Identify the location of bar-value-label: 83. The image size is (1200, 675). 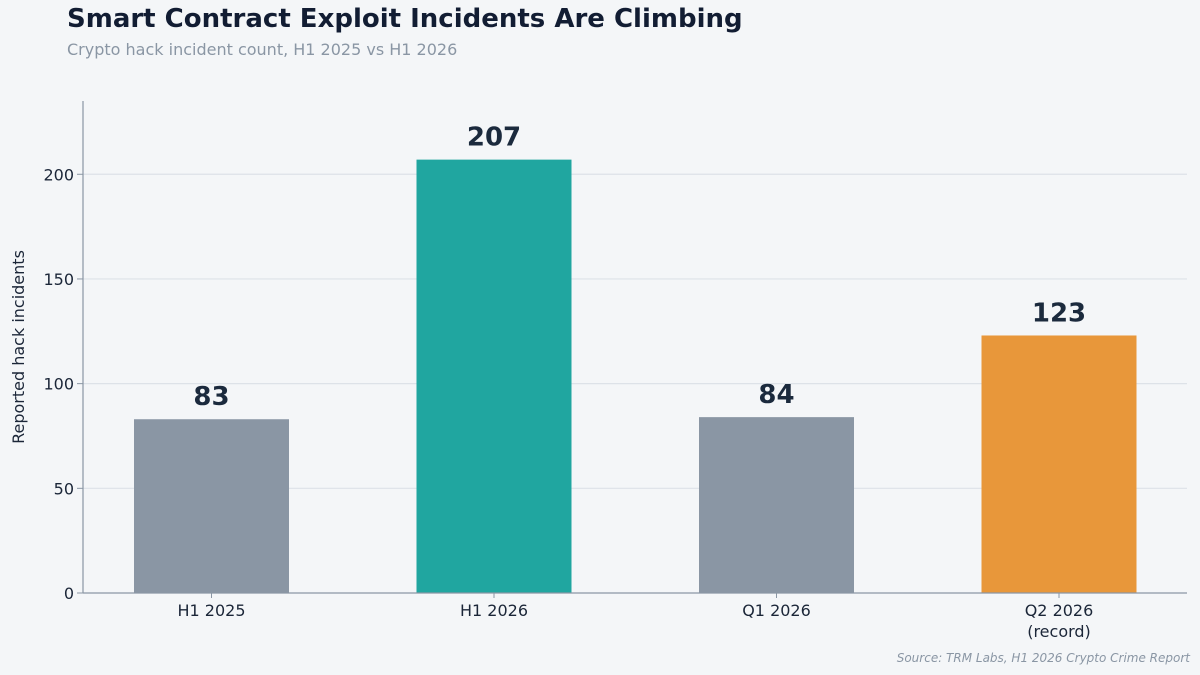
(211, 397).